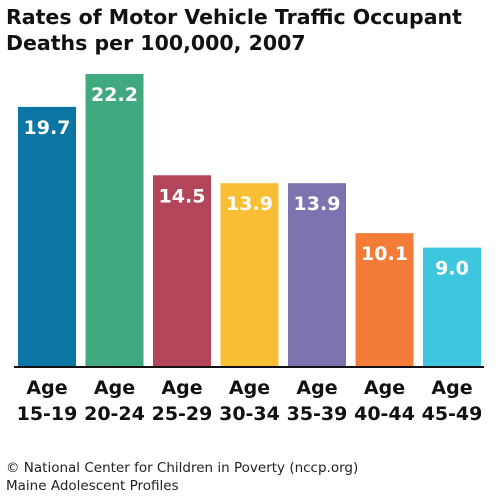  I want to click on bar-value-label: 19.7, so click(47, 128).